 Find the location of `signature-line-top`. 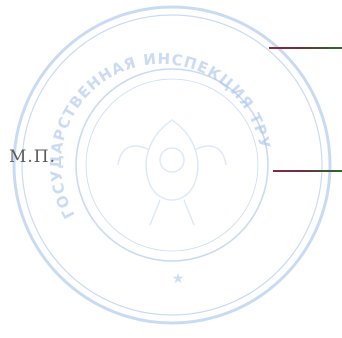

signature-line-top is located at coordinates (305, 48).